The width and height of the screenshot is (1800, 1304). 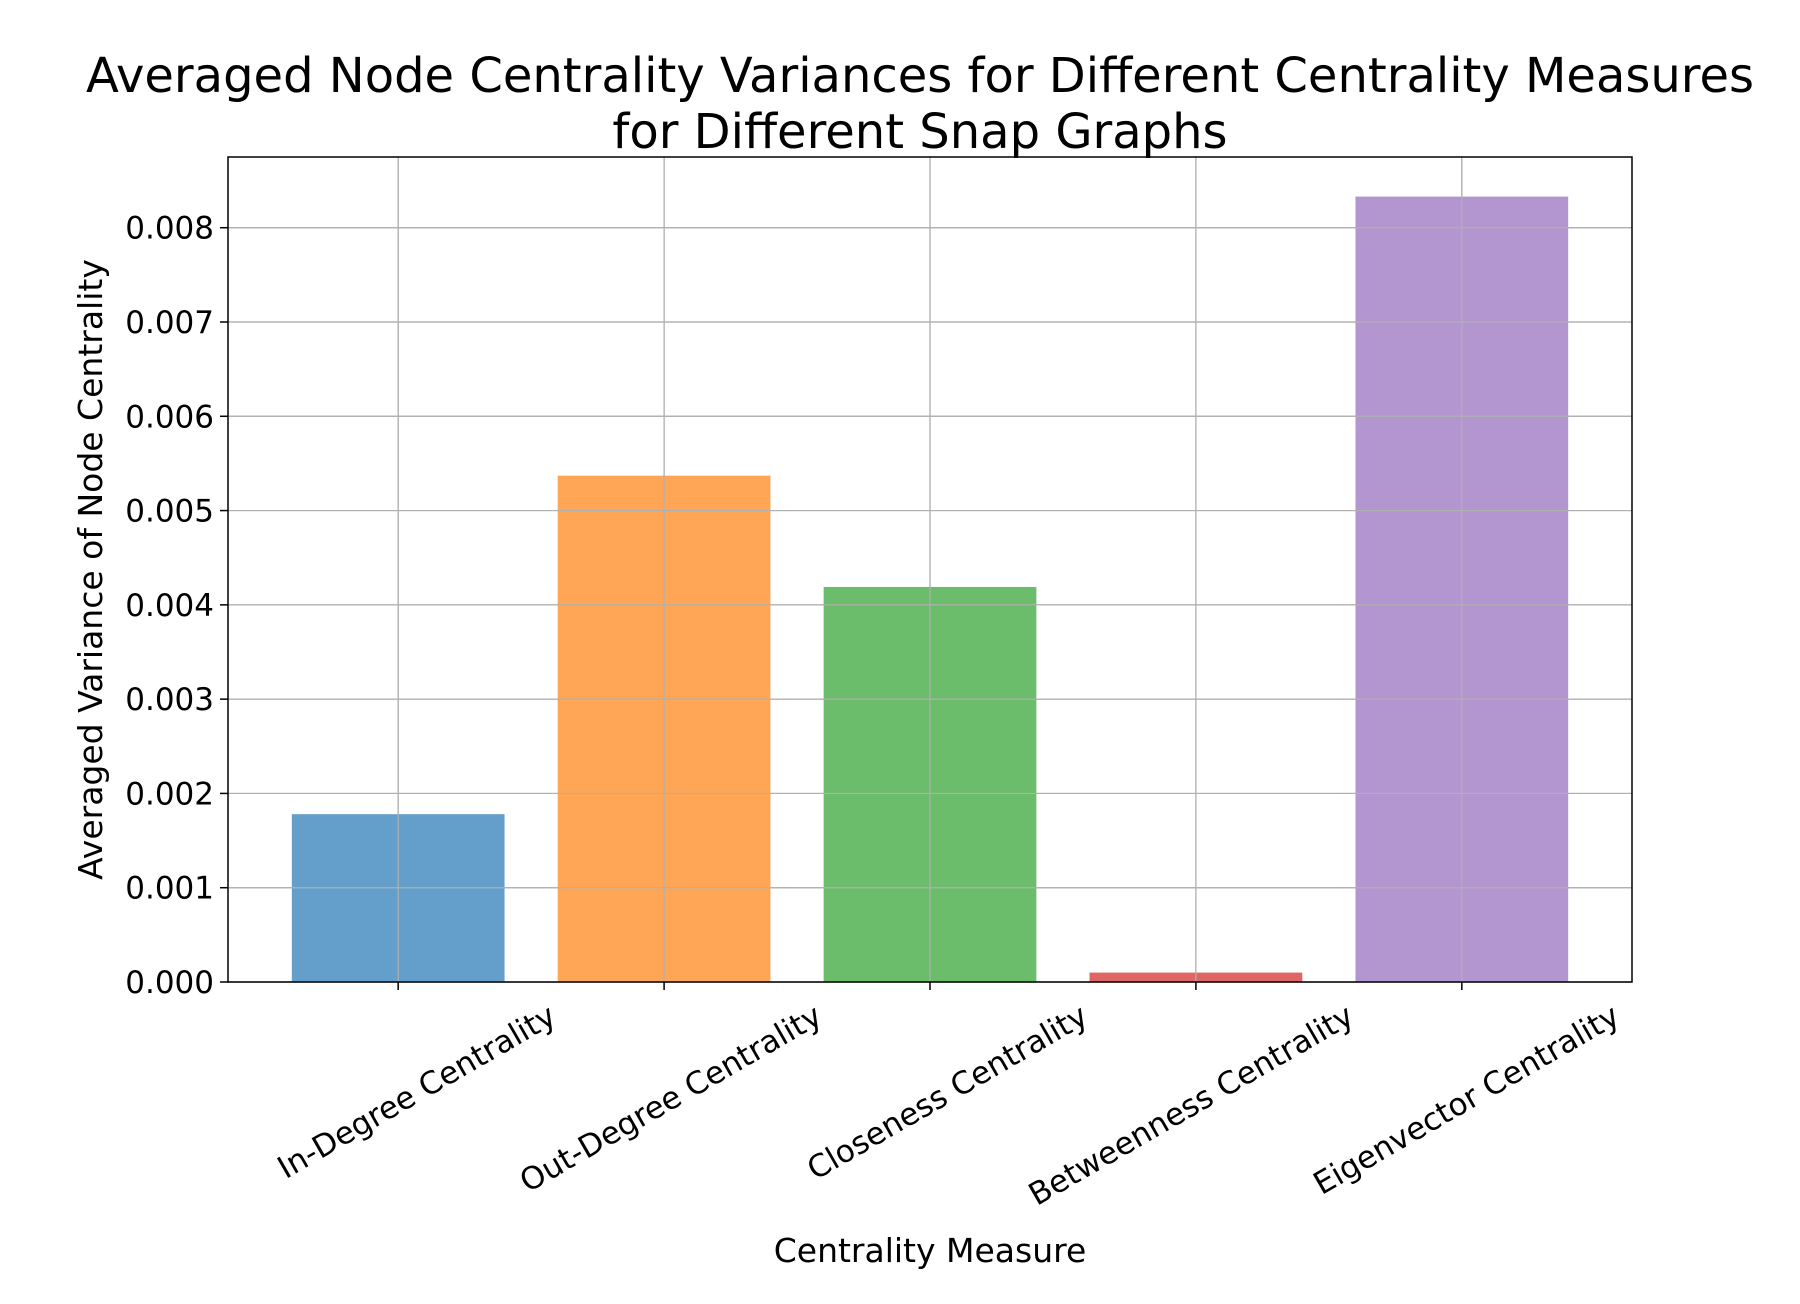 What do you see at coordinates (169, 606) in the screenshot?
I see `y-tick-label: 0.004` at bounding box center [169, 606].